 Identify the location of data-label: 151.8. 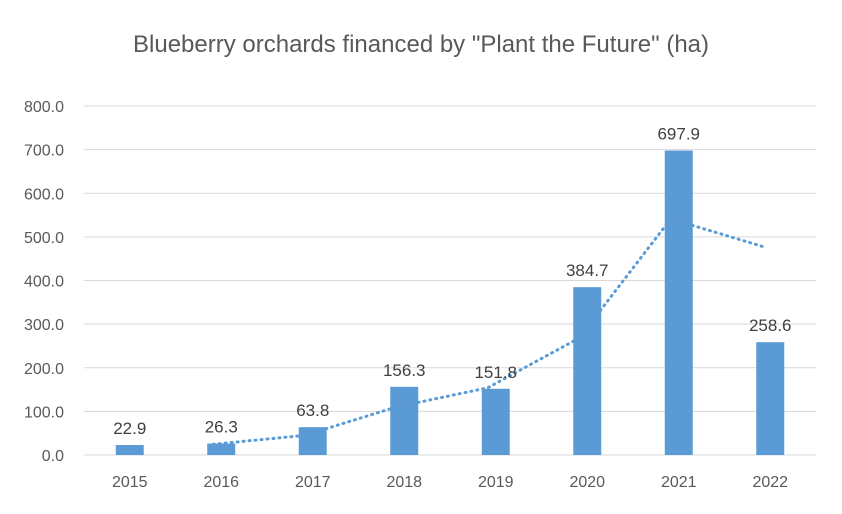
(495, 372).